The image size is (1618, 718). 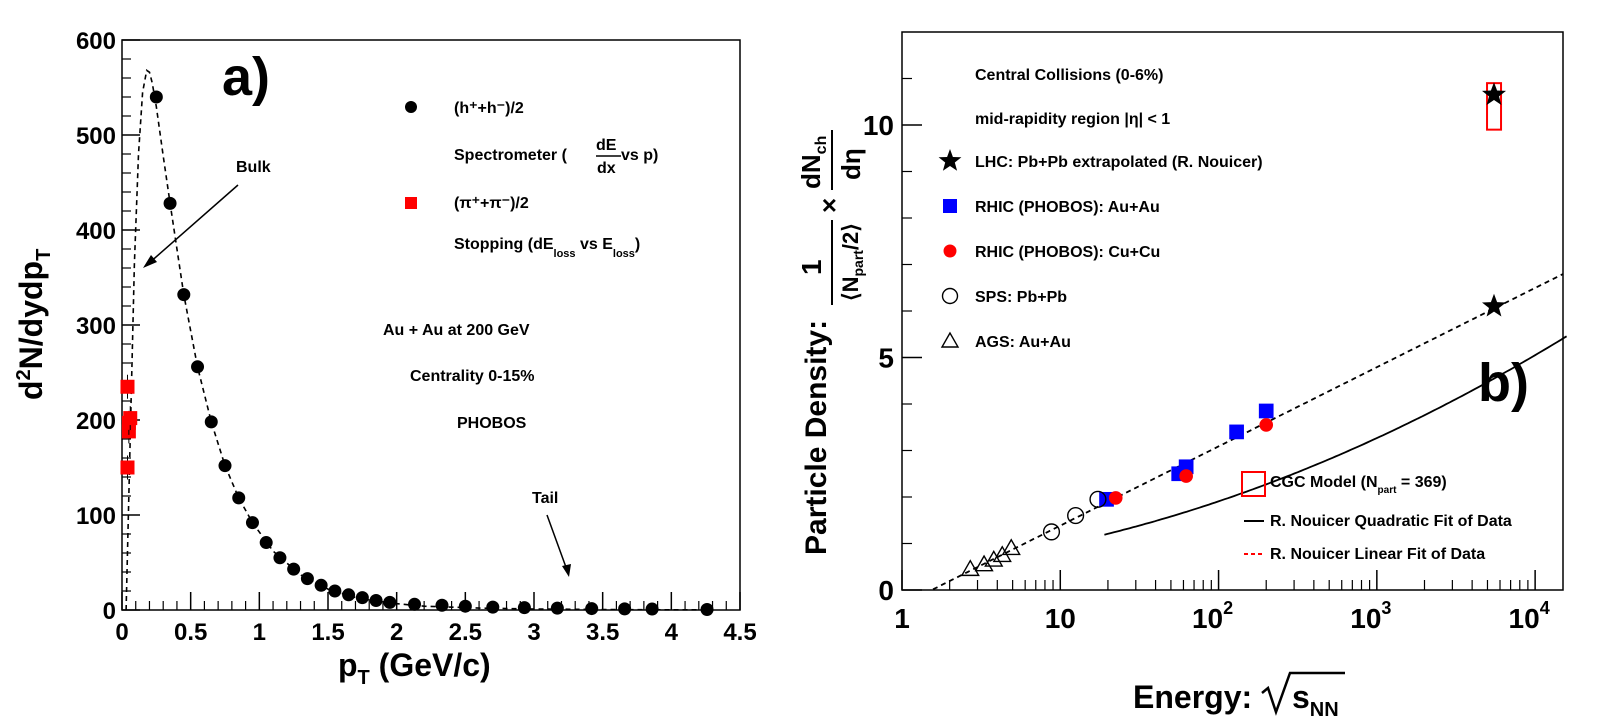 I want to click on a-y-tick-label: 200, so click(x=96, y=421).